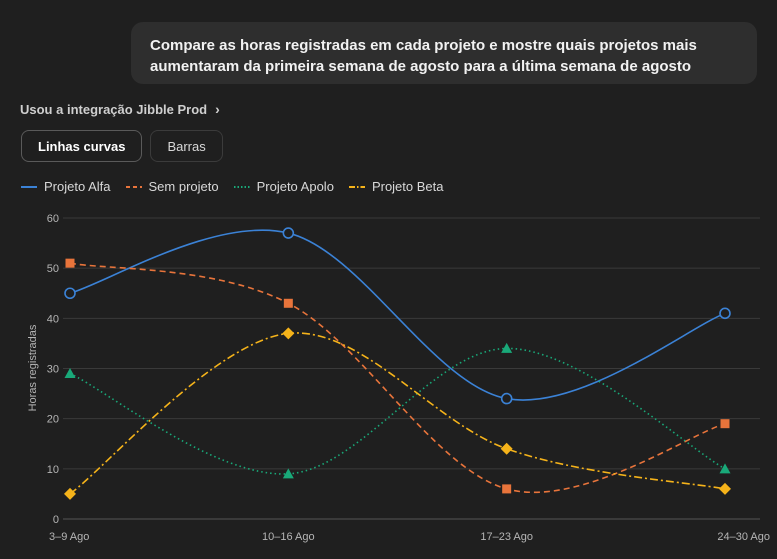 Image resolution: width=777 pixels, height=559 pixels. Describe the element at coordinates (295, 186) in the screenshot. I see `legend-label-apolo: Projeto Apolo` at that location.